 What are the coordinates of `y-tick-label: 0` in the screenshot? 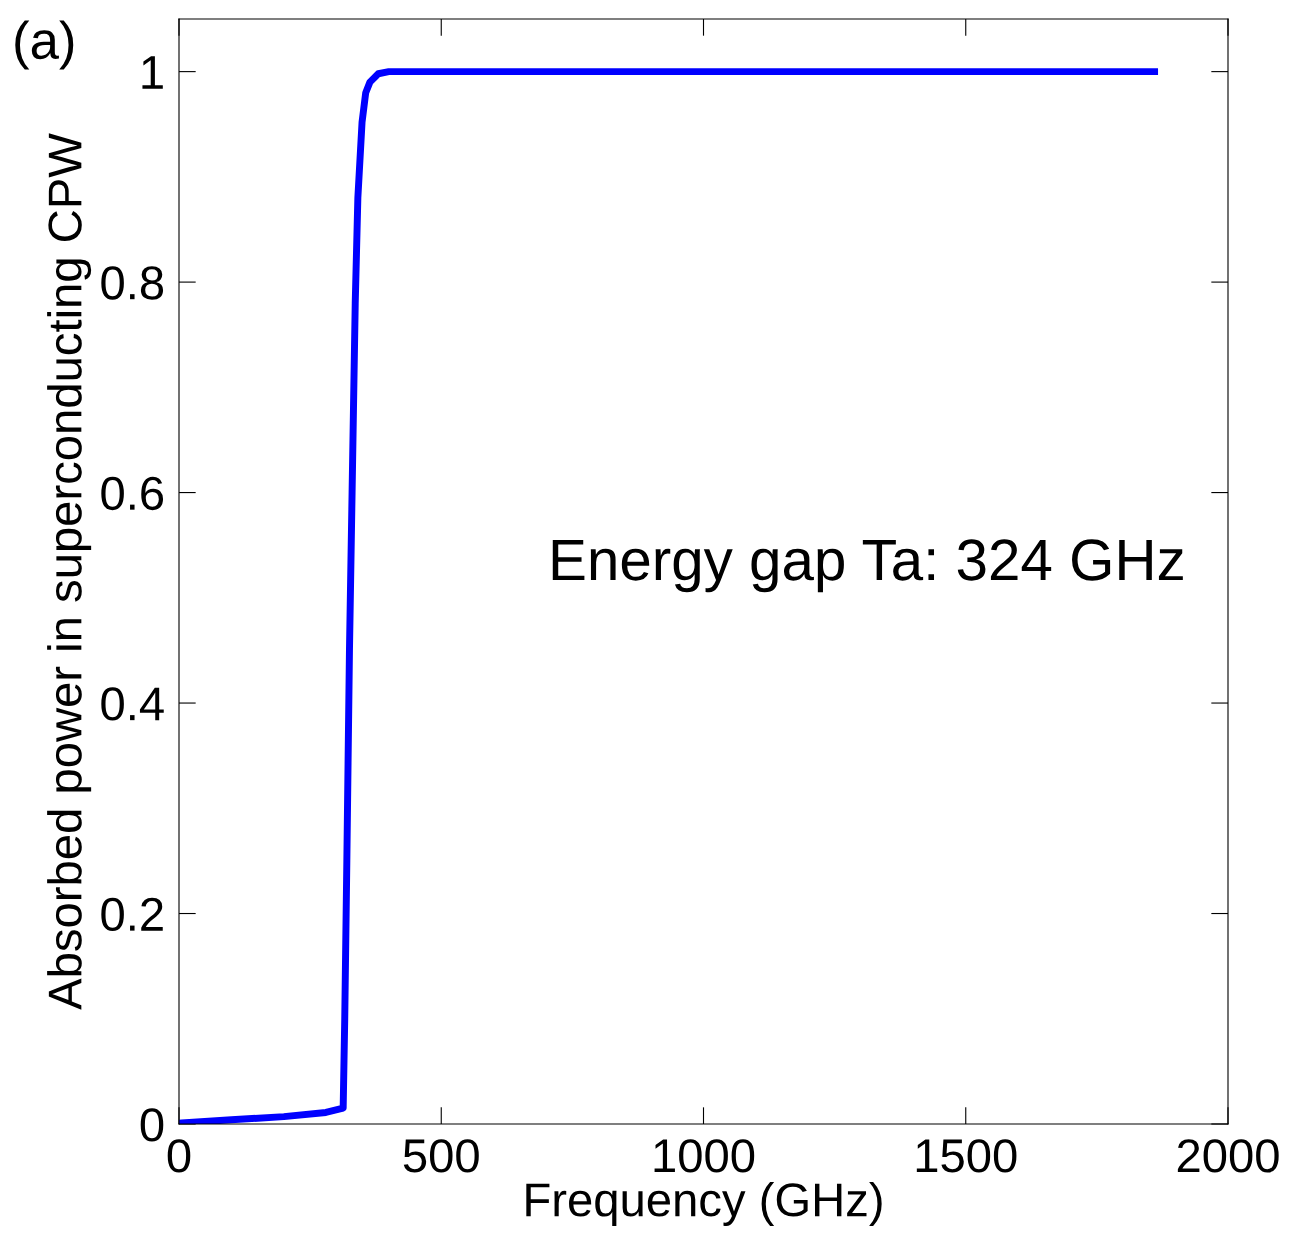 It's located at (152, 1125).